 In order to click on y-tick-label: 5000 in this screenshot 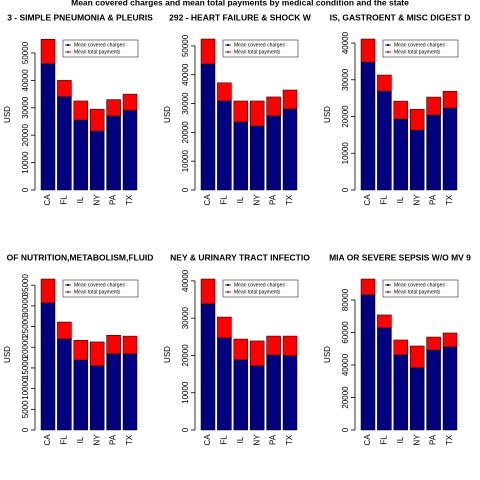, I will do `click(25, 409)`.